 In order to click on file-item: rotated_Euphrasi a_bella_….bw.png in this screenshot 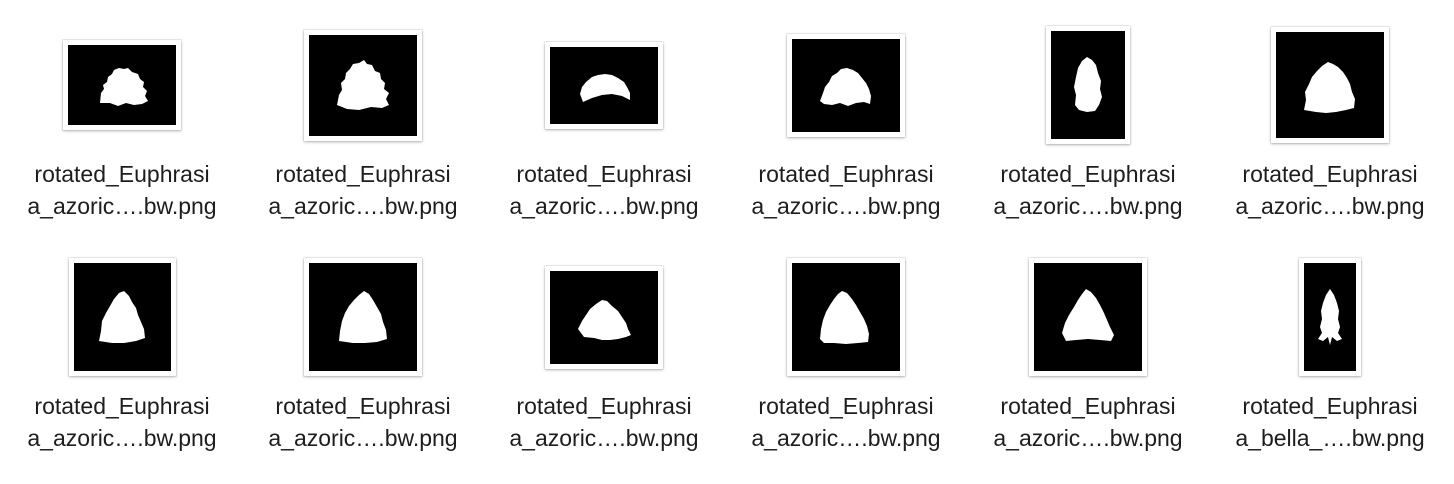, I will do `click(1330, 368)`.